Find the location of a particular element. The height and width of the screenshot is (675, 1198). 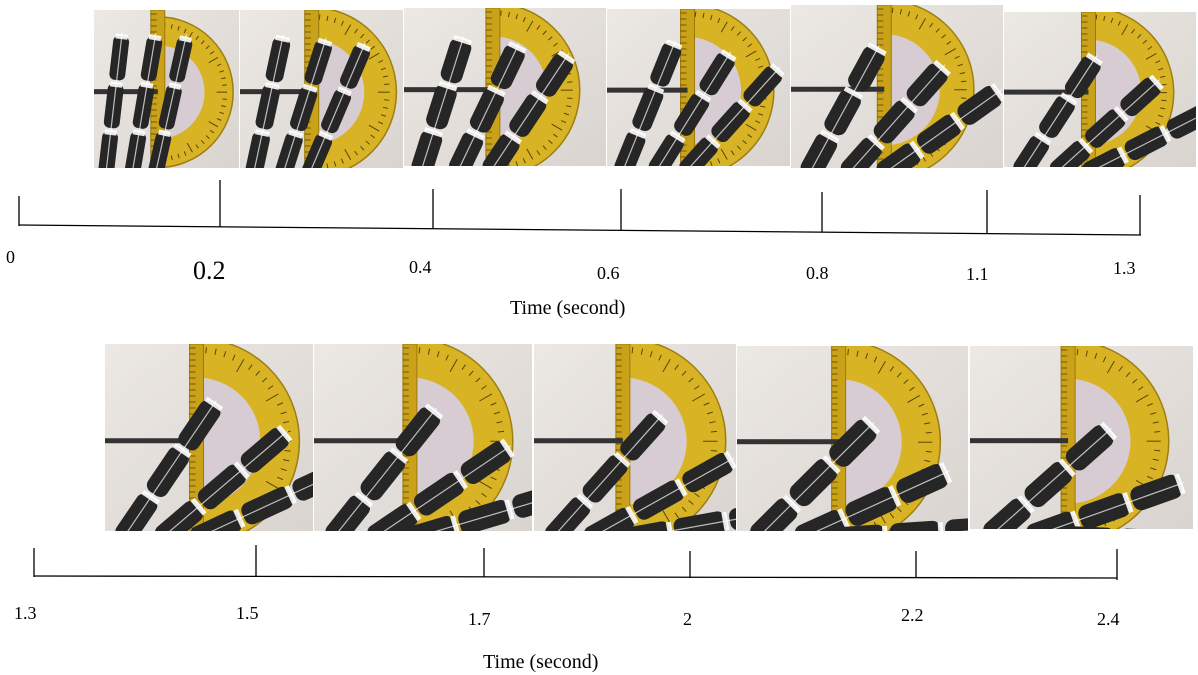

bottom-tick-label: 1.3 is located at coordinates (25, 613).